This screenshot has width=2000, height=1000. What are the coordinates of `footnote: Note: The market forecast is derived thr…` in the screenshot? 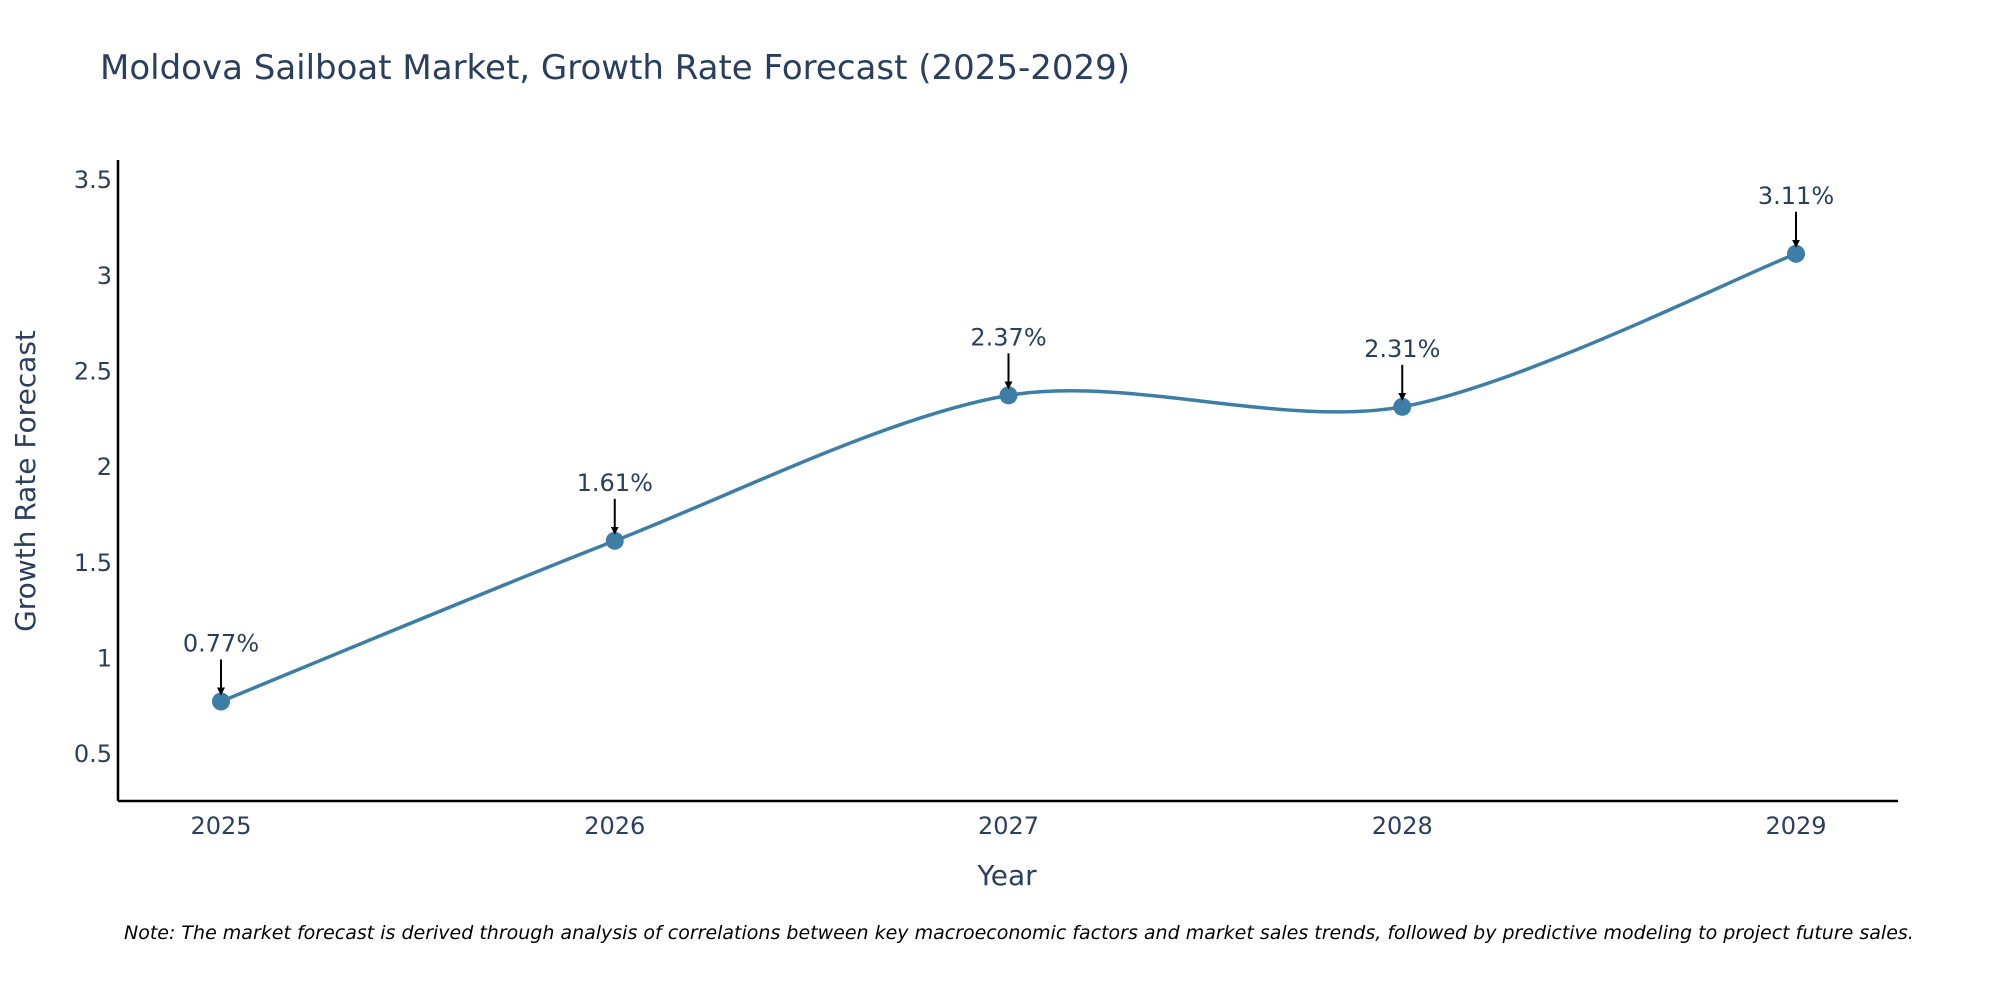 It's located at (1019, 933).